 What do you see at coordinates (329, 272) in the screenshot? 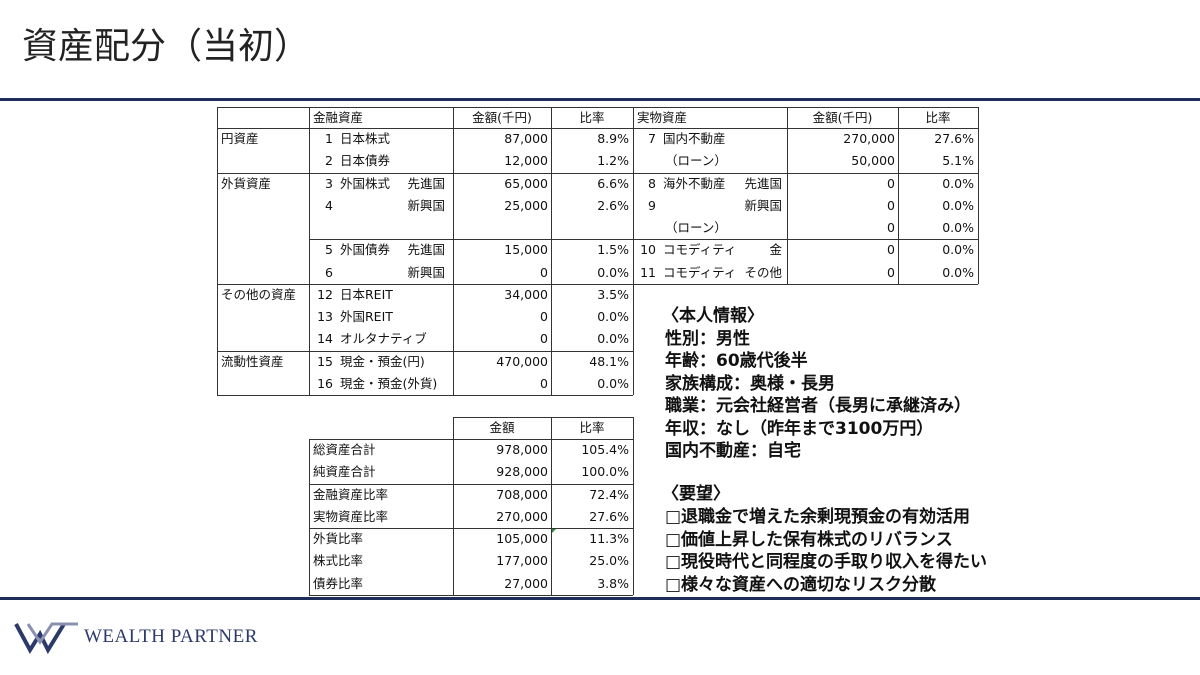
I see `item-number: 6` at bounding box center [329, 272].